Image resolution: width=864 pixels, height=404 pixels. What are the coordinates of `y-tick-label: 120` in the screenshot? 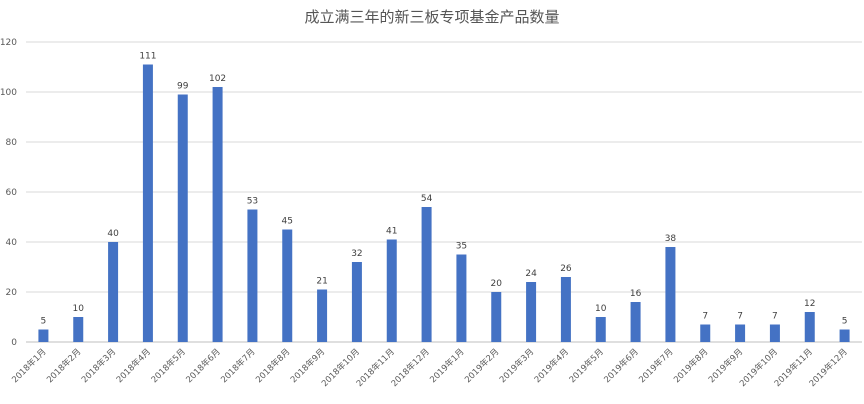 It's located at (8, 43).